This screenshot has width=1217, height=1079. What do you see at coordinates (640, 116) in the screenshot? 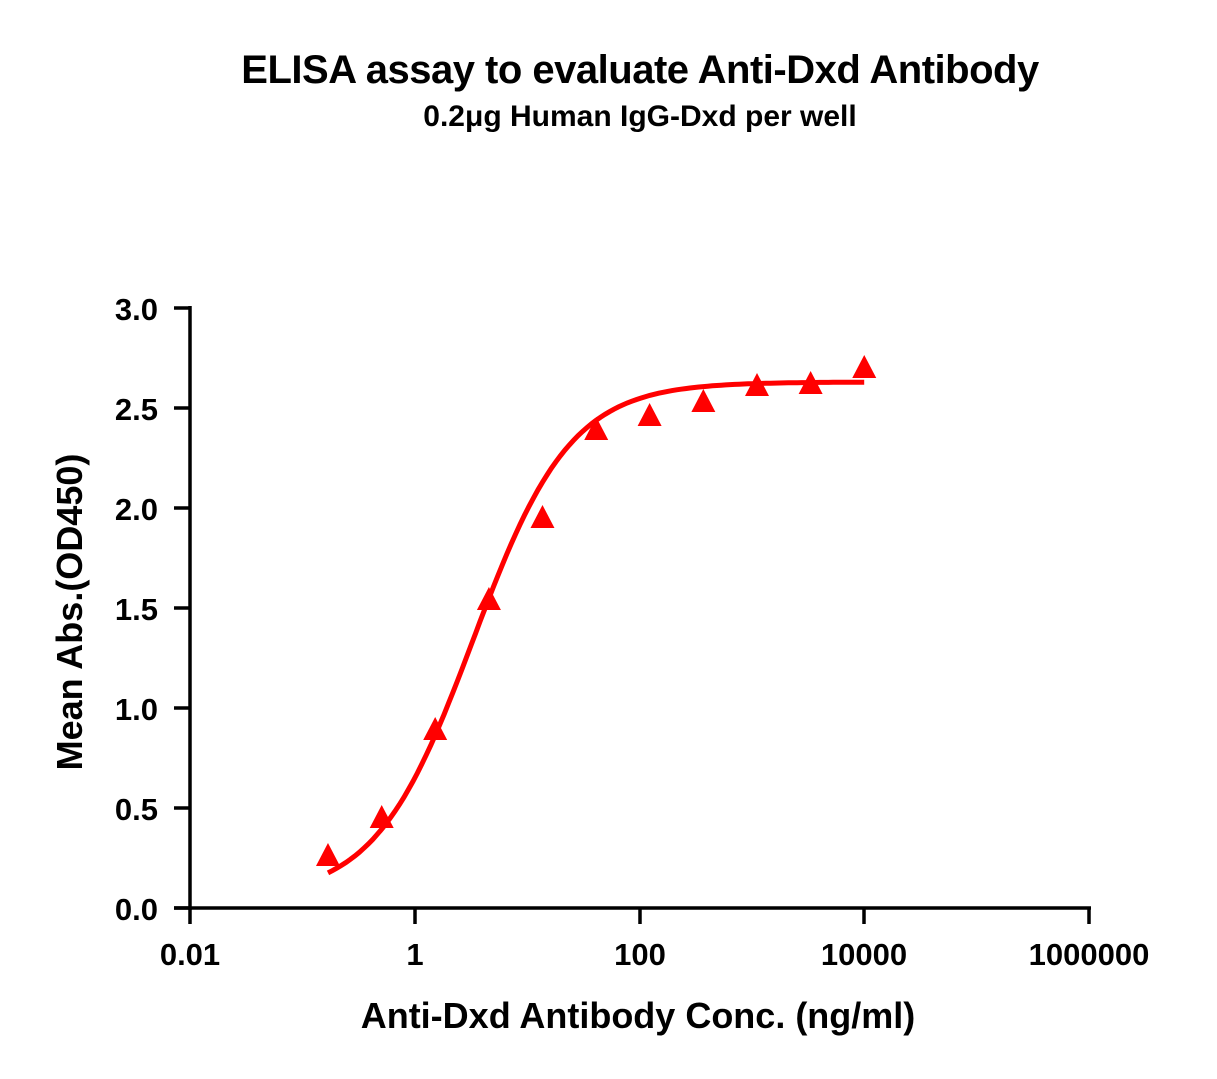
I see `chart-subtitle: 0.2μg Human IgG-Dxd per well` at bounding box center [640, 116].